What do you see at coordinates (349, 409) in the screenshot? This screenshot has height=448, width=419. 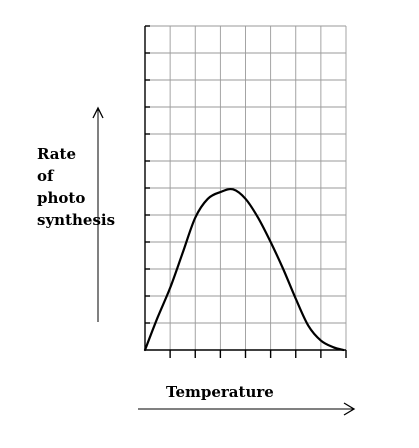 I see `x-arrow-head` at bounding box center [349, 409].